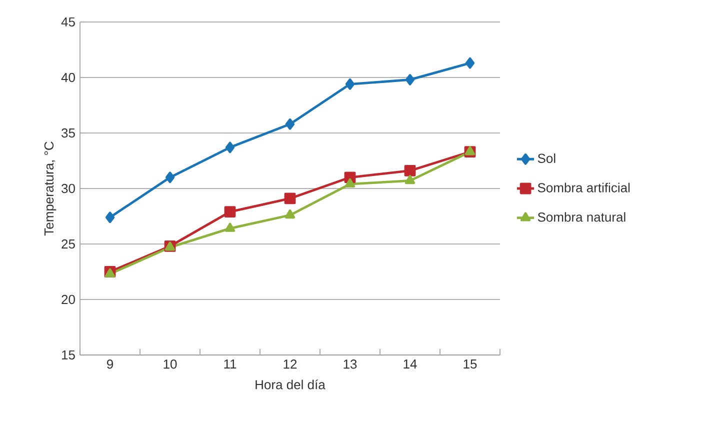 This screenshot has width=728, height=422. I want to click on x-tick-label: 15, so click(470, 364).